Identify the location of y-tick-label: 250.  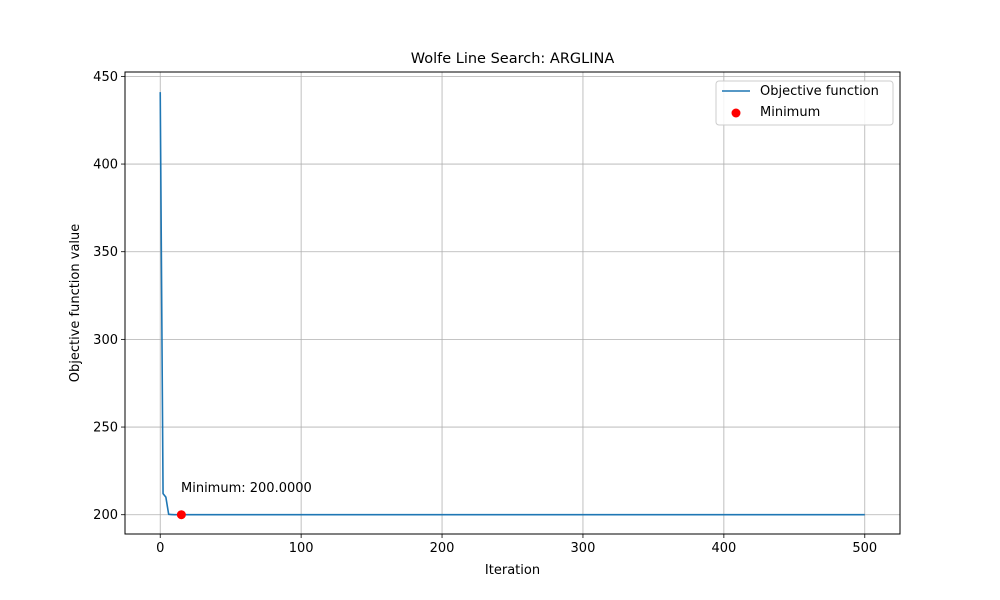
(105, 428).